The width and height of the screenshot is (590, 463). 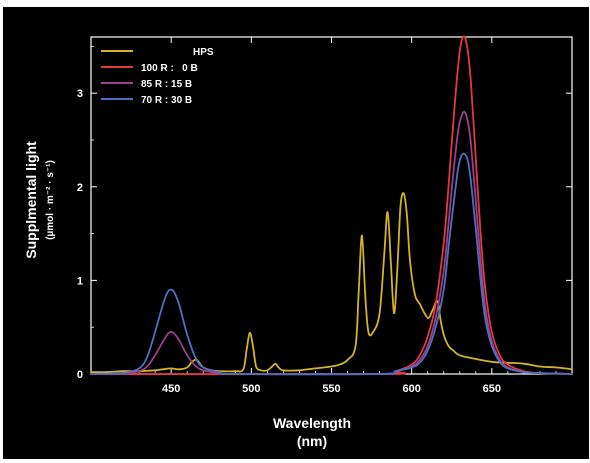 What do you see at coordinates (251, 389) in the screenshot?
I see `x-tick-label: 500` at bounding box center [251, 389].